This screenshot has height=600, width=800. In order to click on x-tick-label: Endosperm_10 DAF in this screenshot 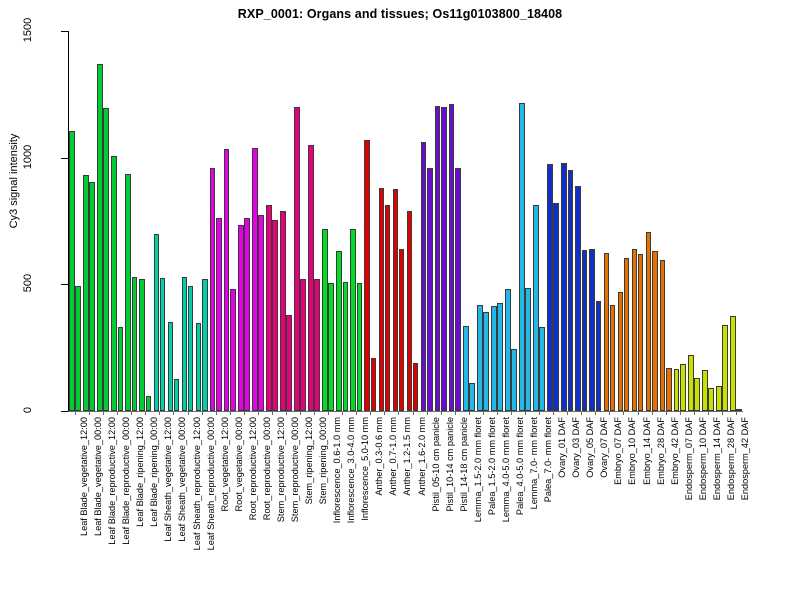, I will do `click(702, 459)`.